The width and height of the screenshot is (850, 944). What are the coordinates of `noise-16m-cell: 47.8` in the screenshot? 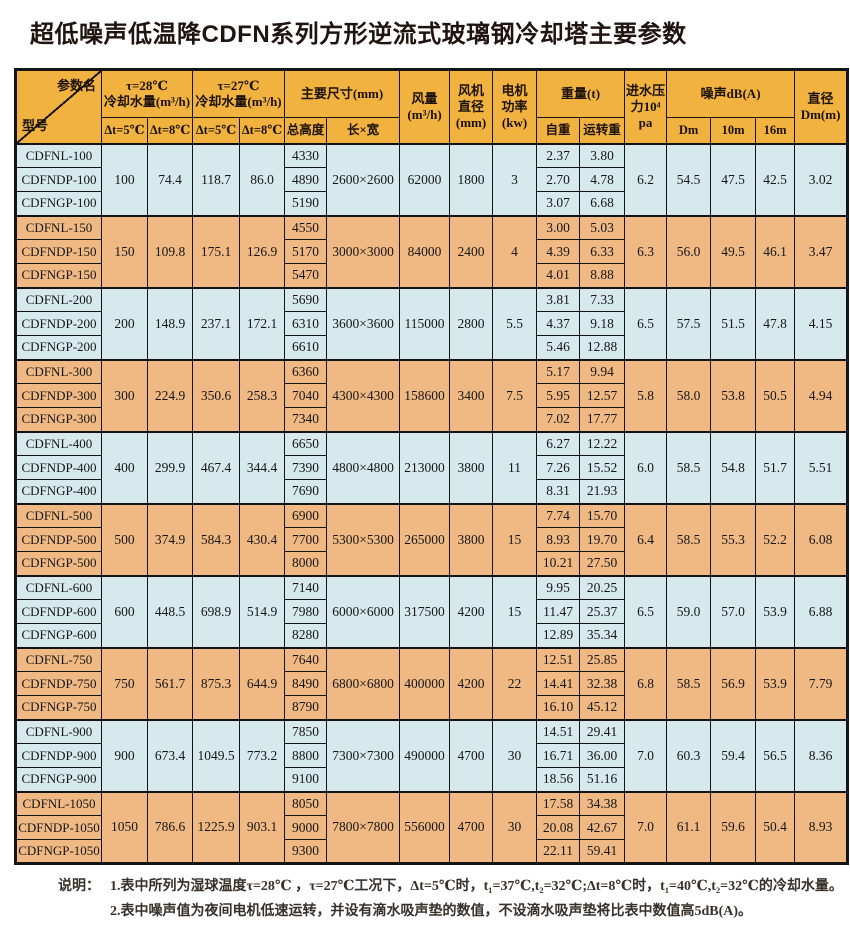 It's located at (775, 323).